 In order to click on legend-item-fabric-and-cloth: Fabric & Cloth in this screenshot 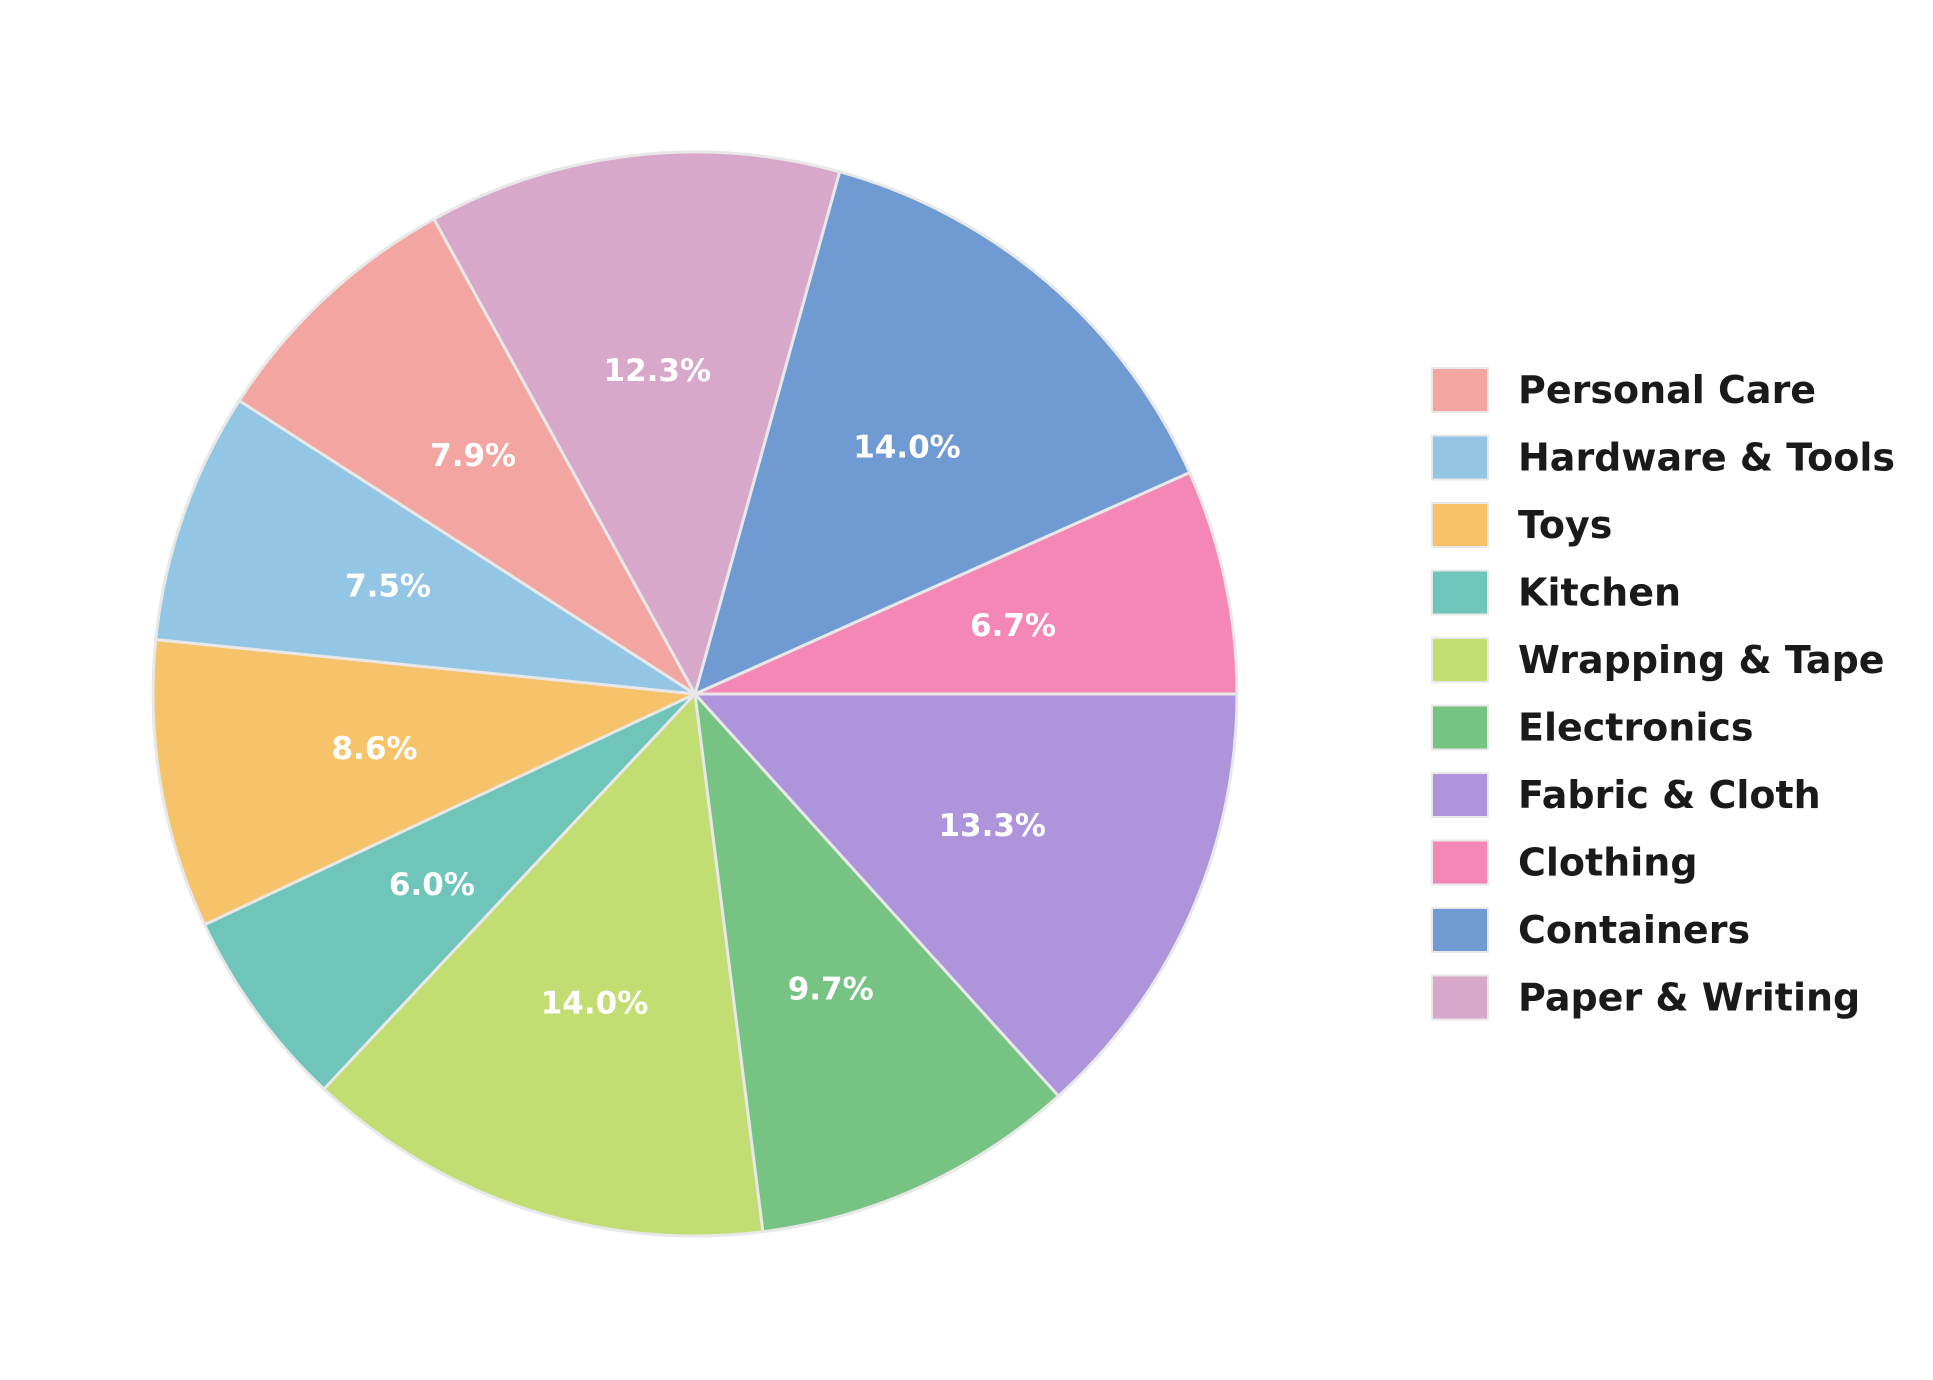, I will do `click(1626, 795)`.